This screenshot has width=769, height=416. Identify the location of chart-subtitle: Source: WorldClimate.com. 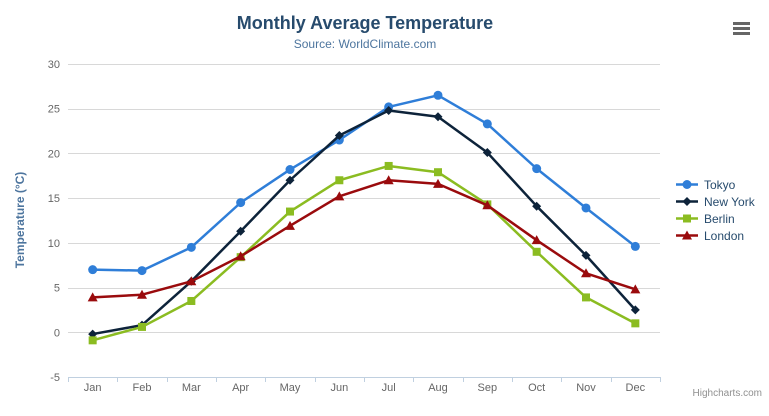
(365, 44).